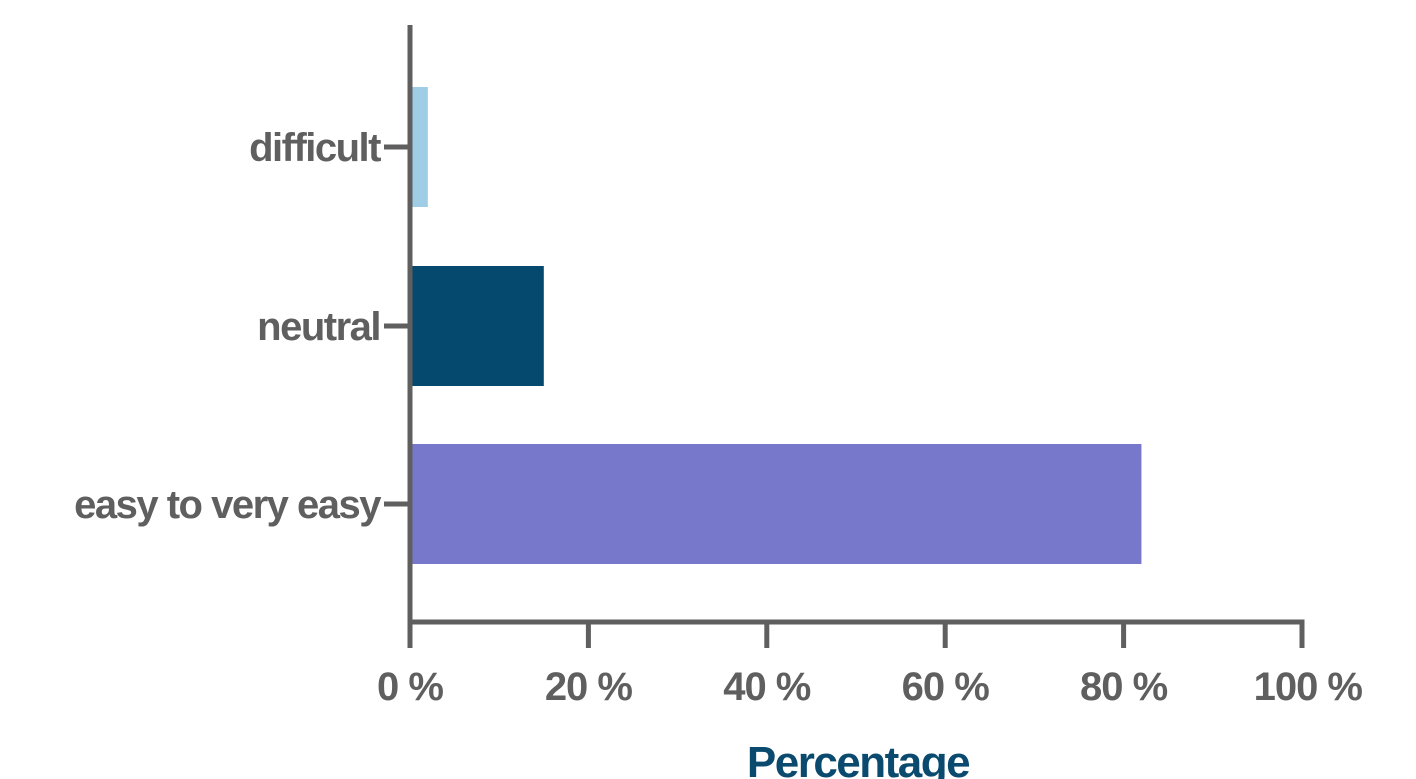  What do you see at coordinates (228, 505) in the screenshot?
I see `y-tick-label: easy to very easy` at bounding box center [228, 505].